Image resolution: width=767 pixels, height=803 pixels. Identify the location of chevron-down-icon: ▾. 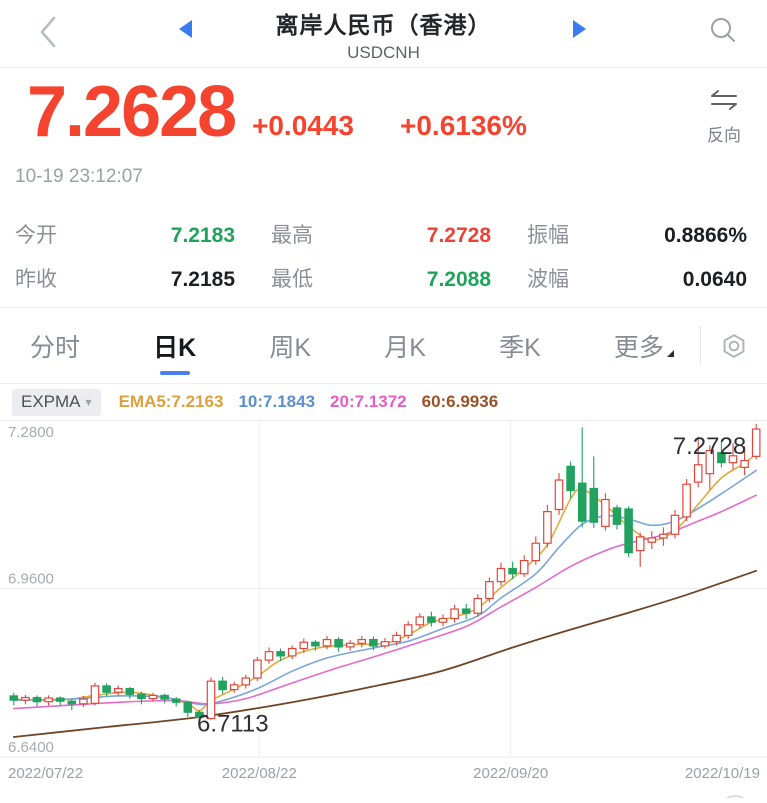
(88, 402).